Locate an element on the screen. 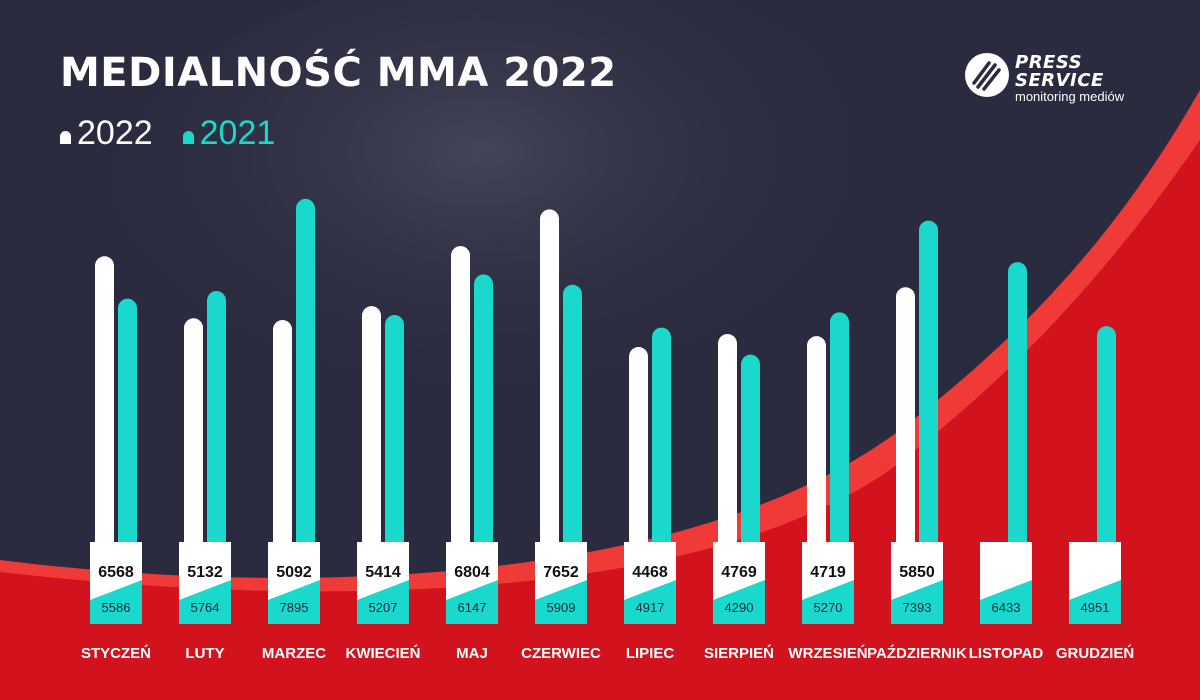 The width and height of the screenshot is (1200, 700). month-label-8: WRZESIEŃ is located at coordinates (827, 653).